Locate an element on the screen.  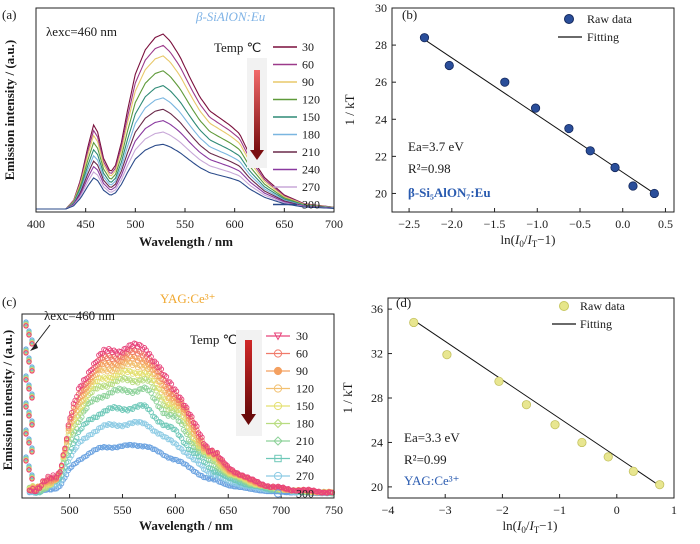
panel-d-ytick-label: 36 is located at coordinates (377, 309).